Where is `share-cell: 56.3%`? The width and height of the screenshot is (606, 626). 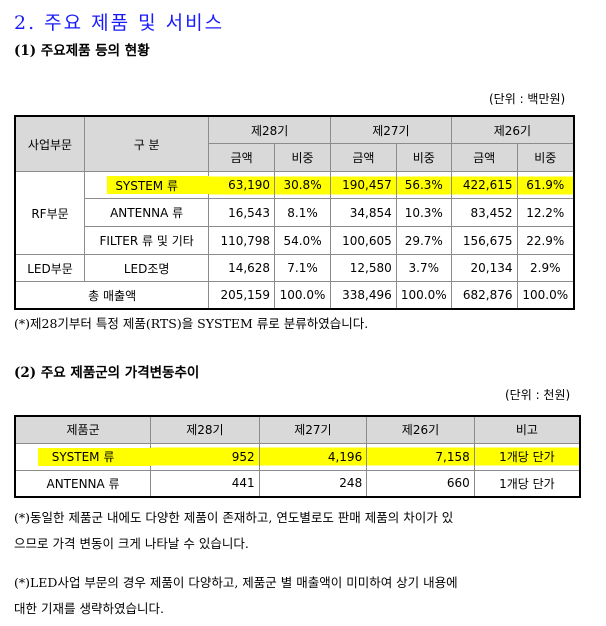 share-cell: 56.3% is located at coordinates (423, 185).